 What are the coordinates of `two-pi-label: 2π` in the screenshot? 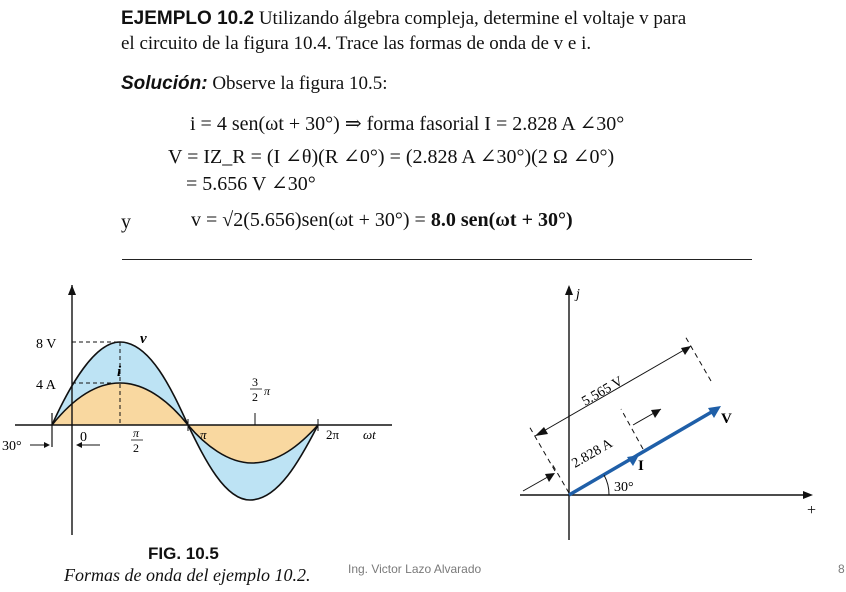 It's located at (333, 434).